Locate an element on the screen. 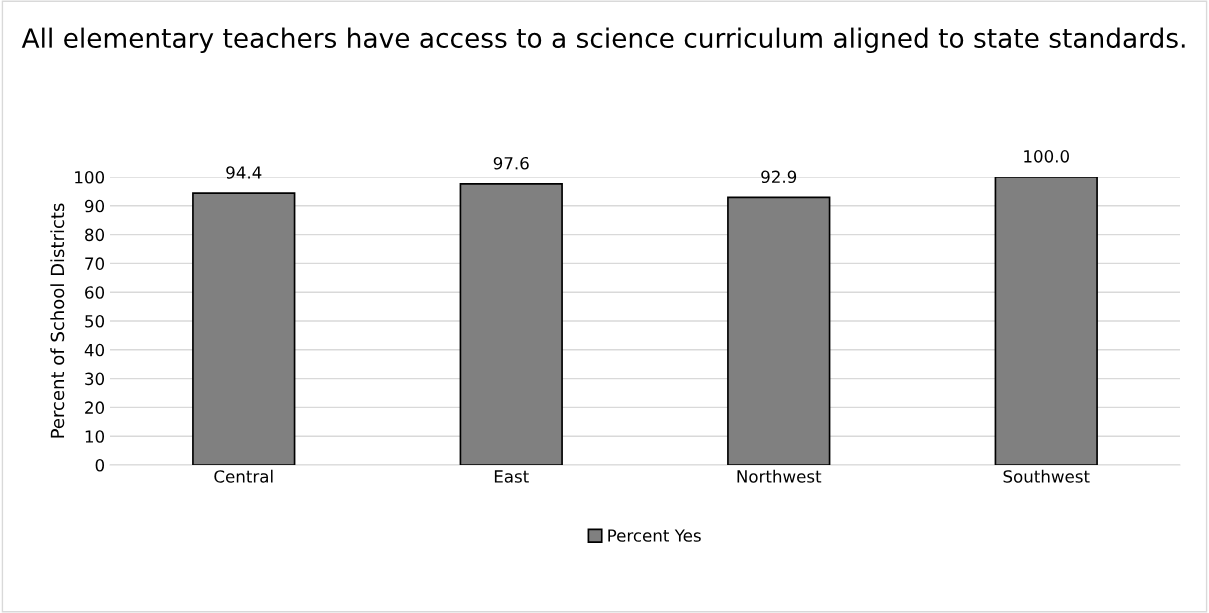 This screenshot has height=613, width=1209. y-axis-title: Percent of School Districts is located at coordinates (57, 320).